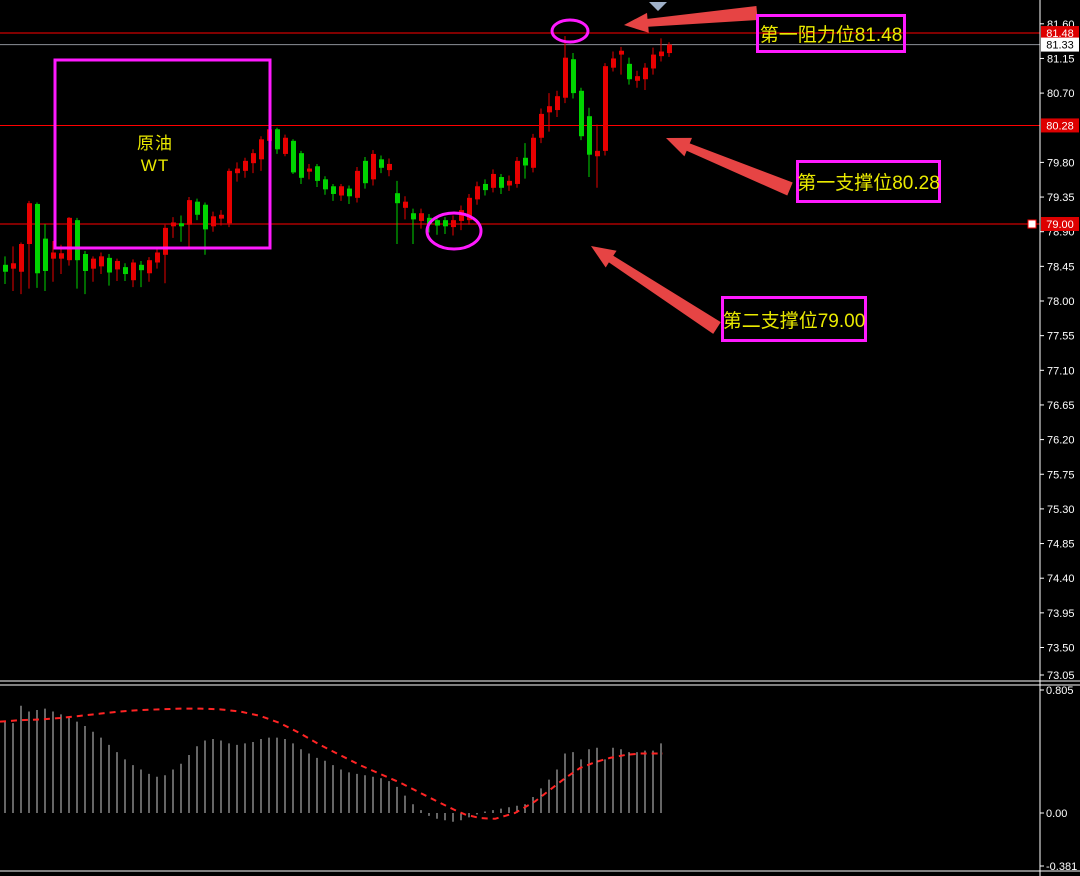 The image size is (1080, 876). What do you see at coordinates (1032, 224) in the screenshot?
I see `line-handle-marker` at bounding box center [1032, 224].